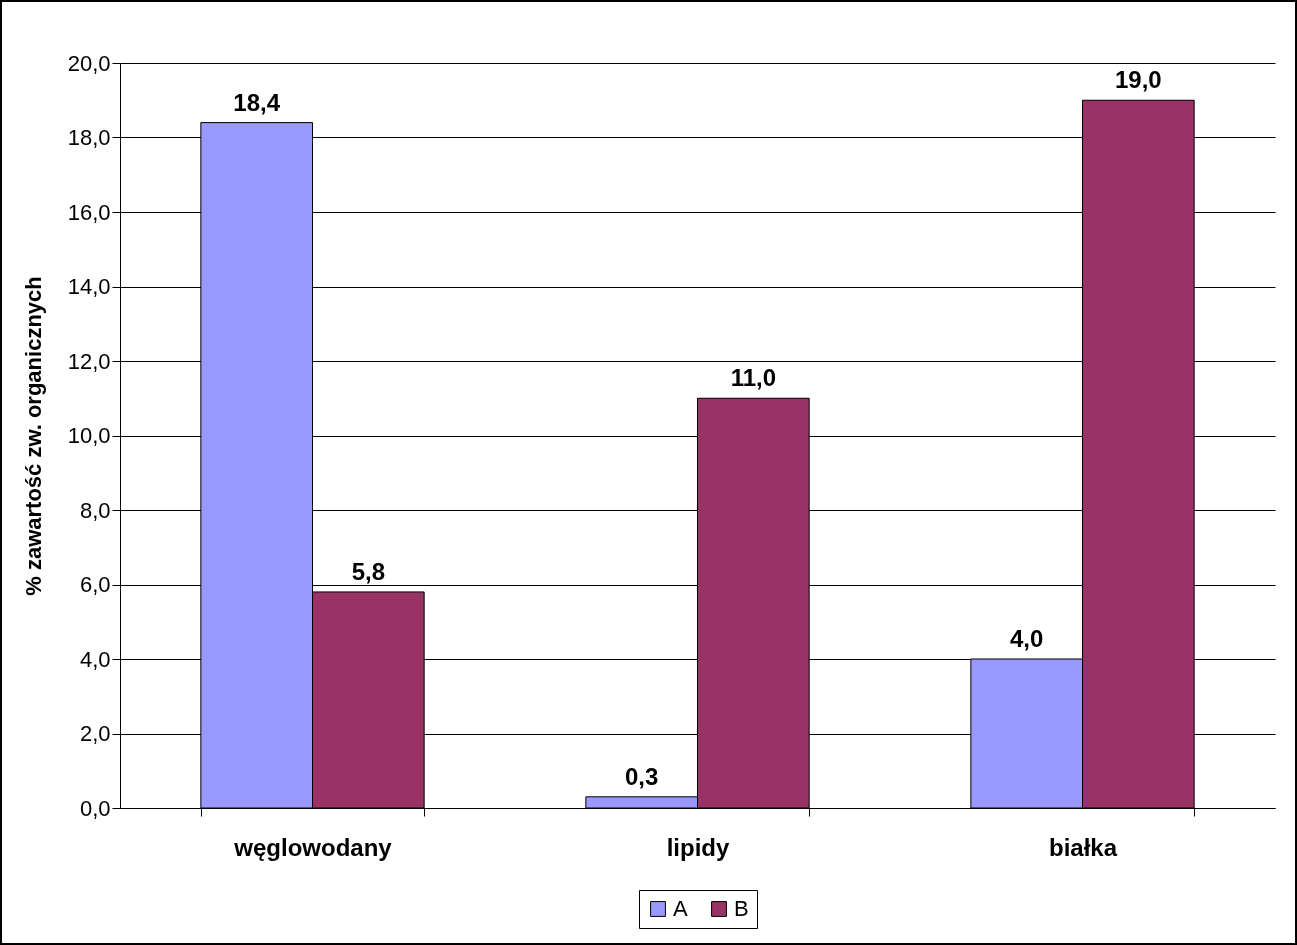 Image resolution: width=1297 pixels, height=945 pixels. I want to click on y-tick-label: 10,0, so click(89, 435).